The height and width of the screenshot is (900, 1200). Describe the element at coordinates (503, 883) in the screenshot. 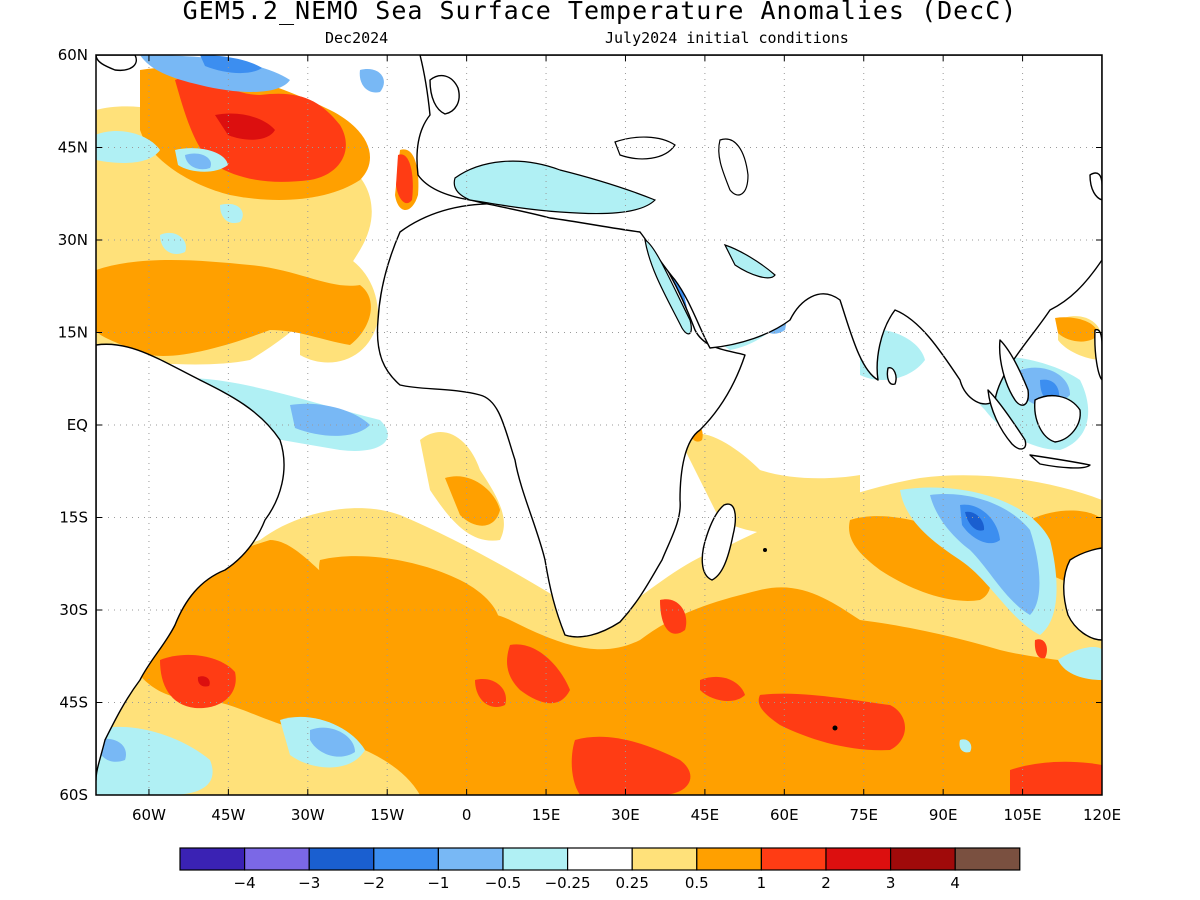

I see `colorbar-label: −0.5` at that location.